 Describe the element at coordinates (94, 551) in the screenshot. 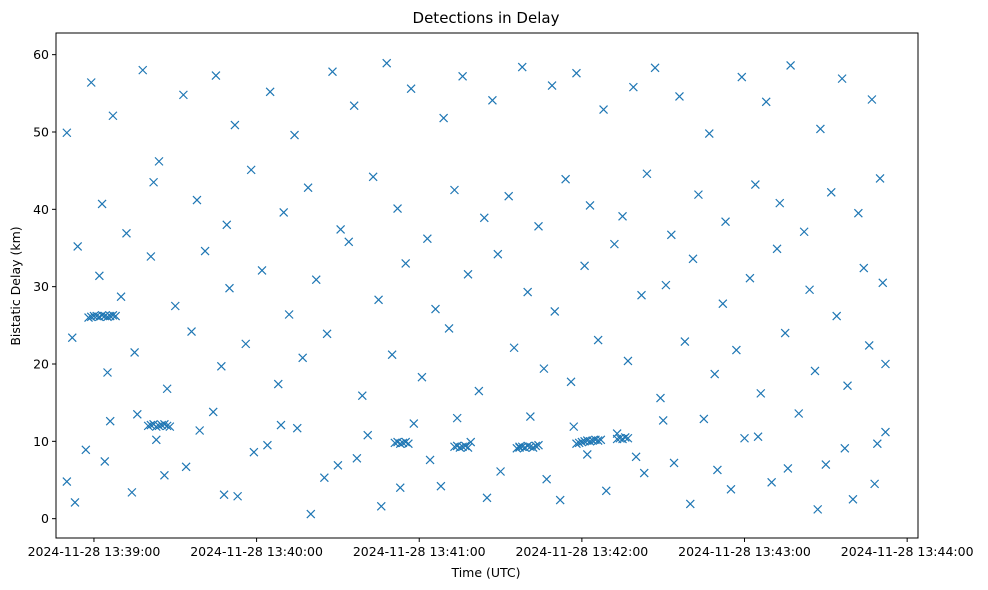

I see `x-tick-label: 2024-11-28 13:39:00` at that location.